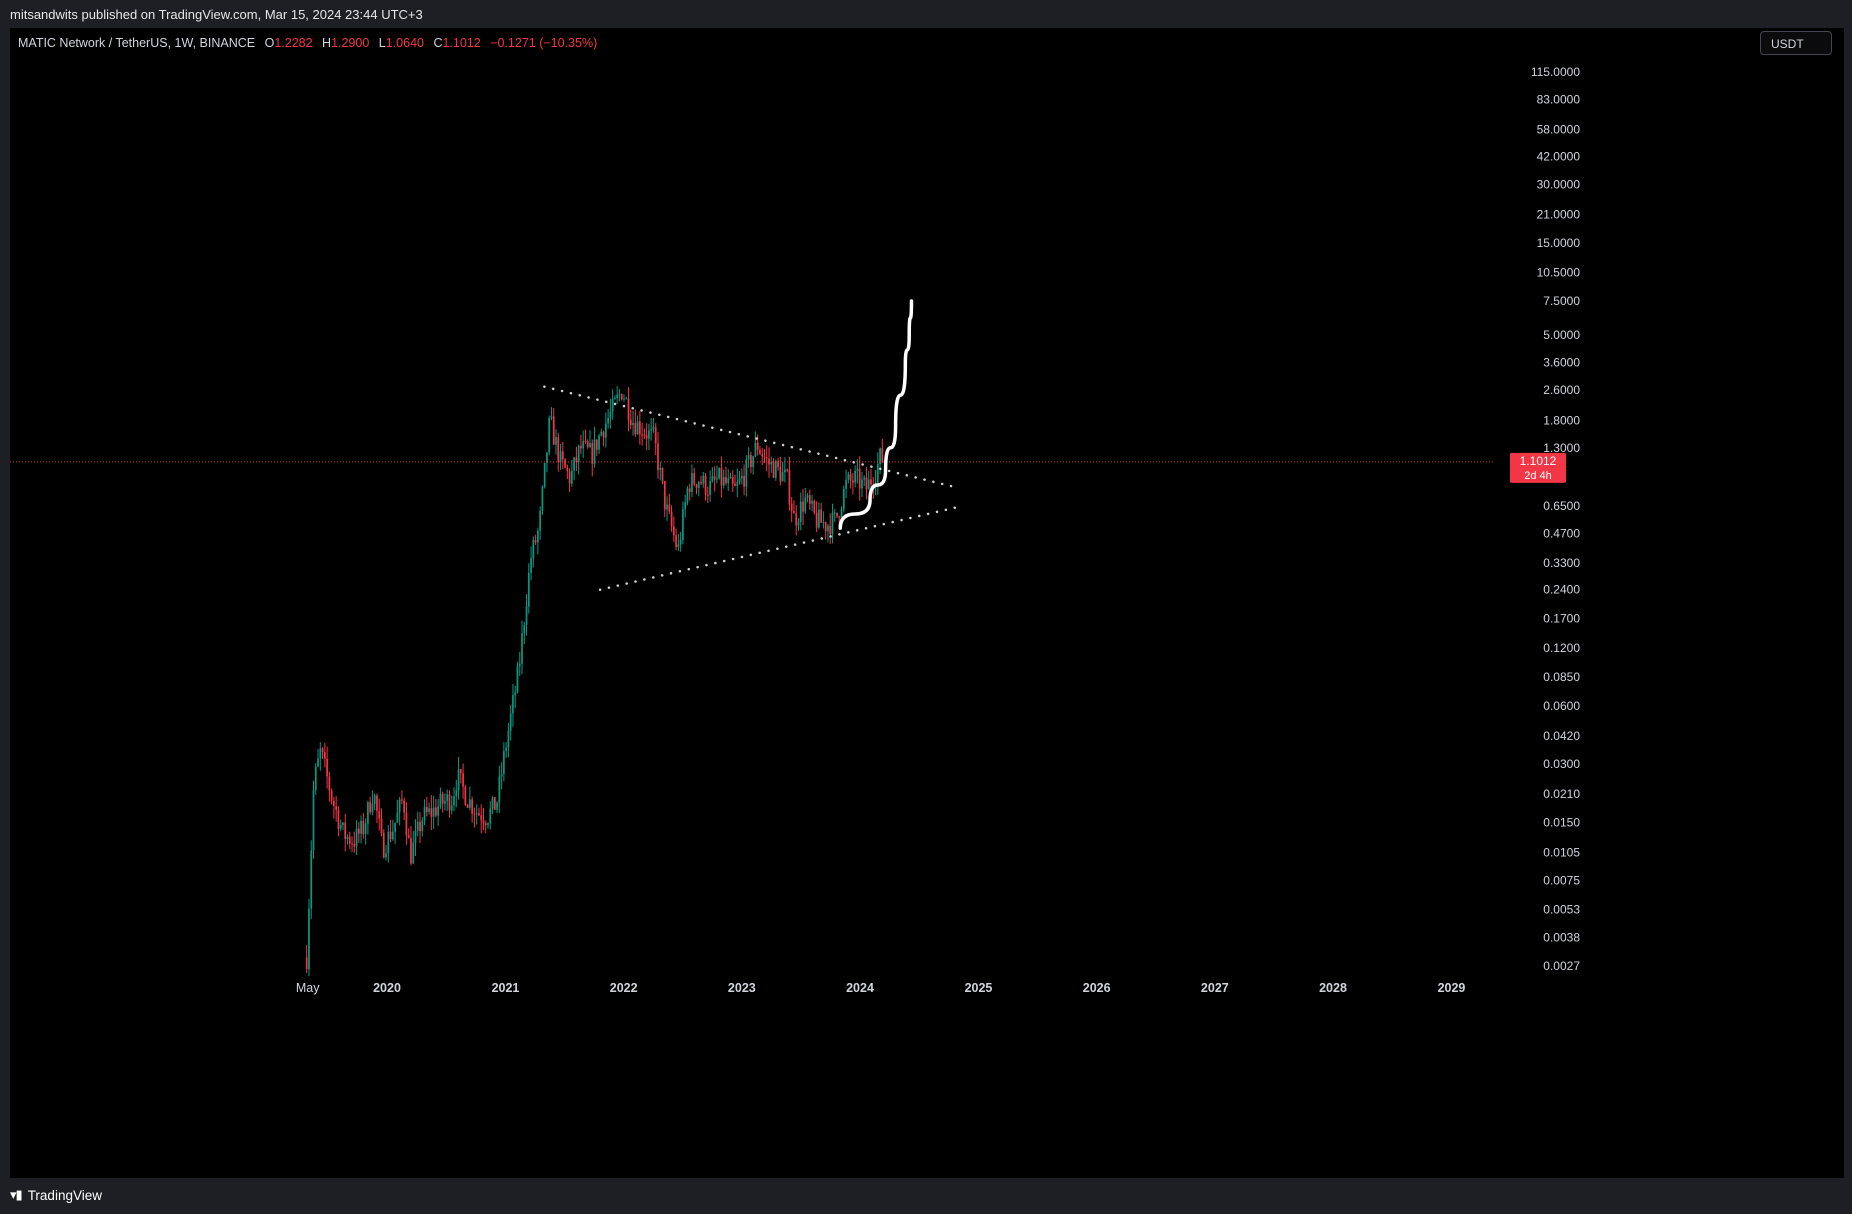 This screenshot has width=1852, height=1214. I want to click on high-value: 1.2900, so click(350, 43).